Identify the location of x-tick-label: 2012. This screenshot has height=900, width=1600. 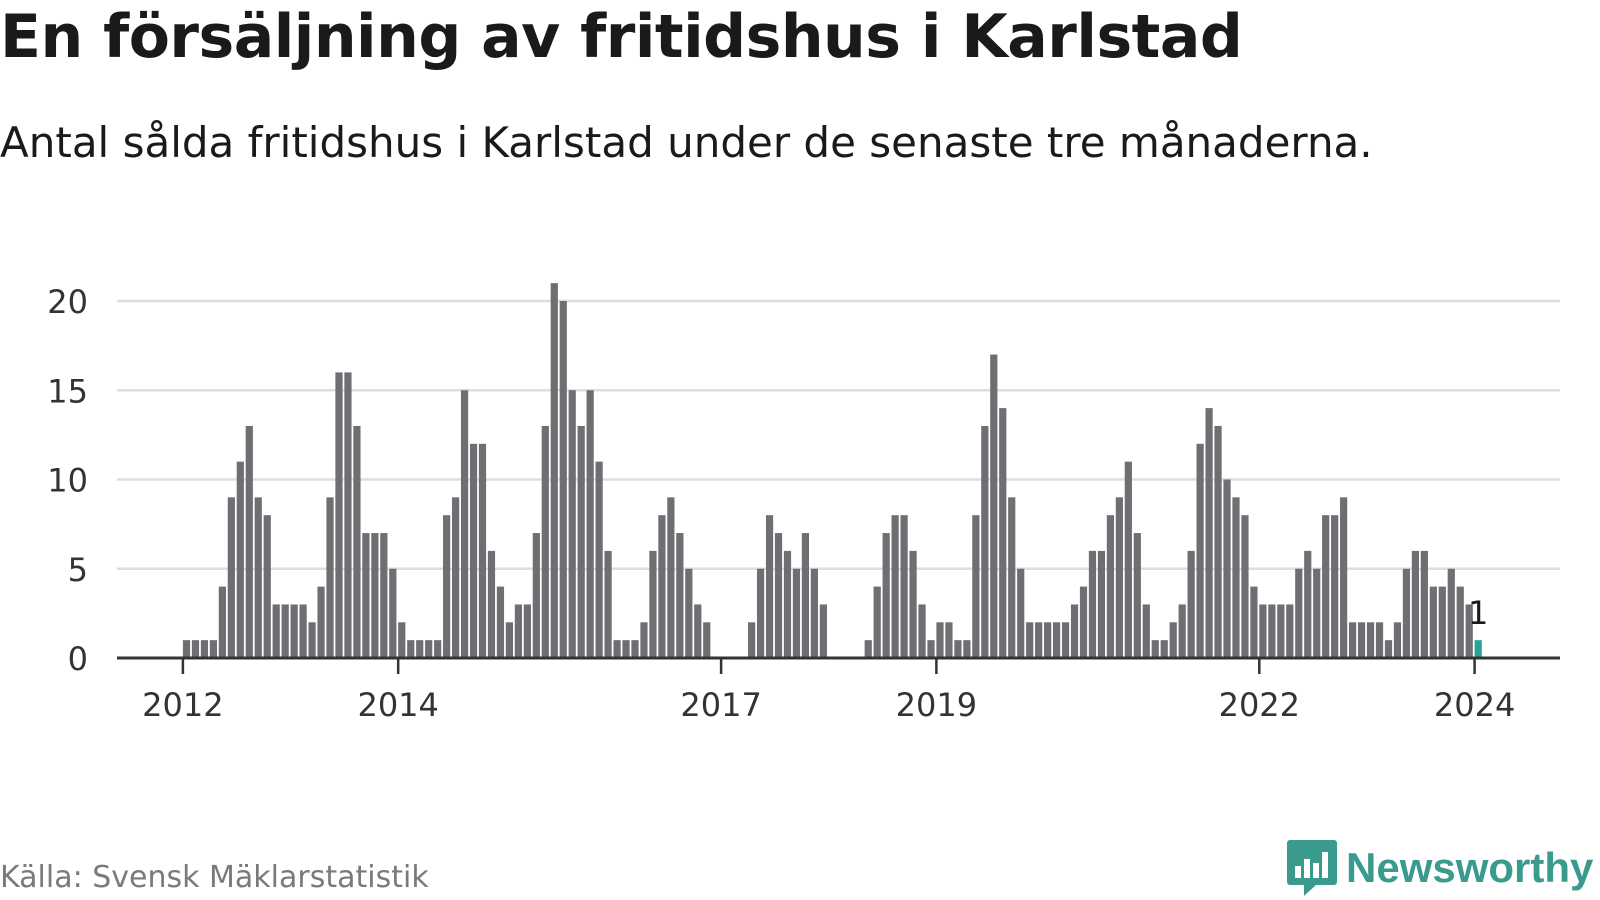
(182, 705).